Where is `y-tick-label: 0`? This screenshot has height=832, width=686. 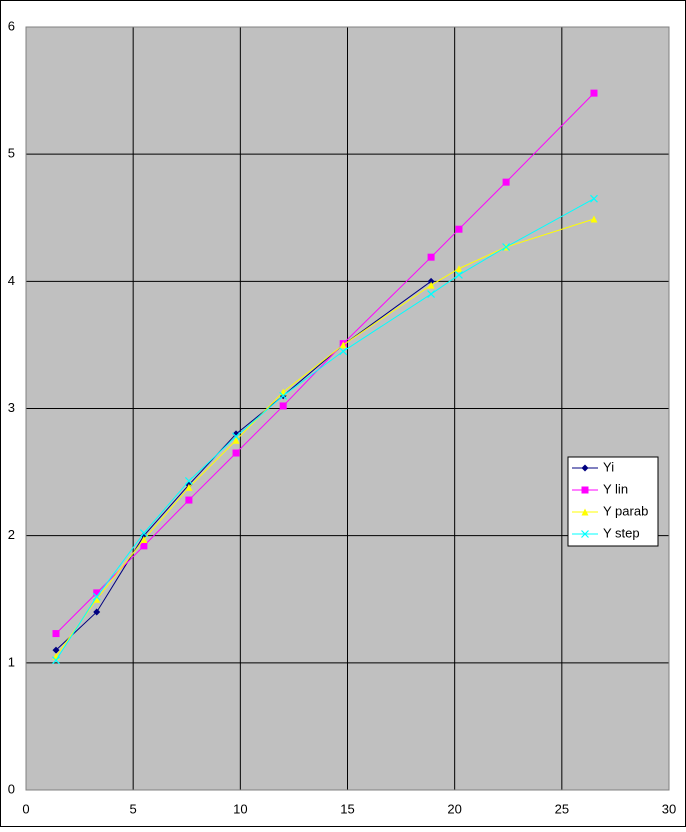 y-tick-label: 0 is located at coordinates (11, 788).